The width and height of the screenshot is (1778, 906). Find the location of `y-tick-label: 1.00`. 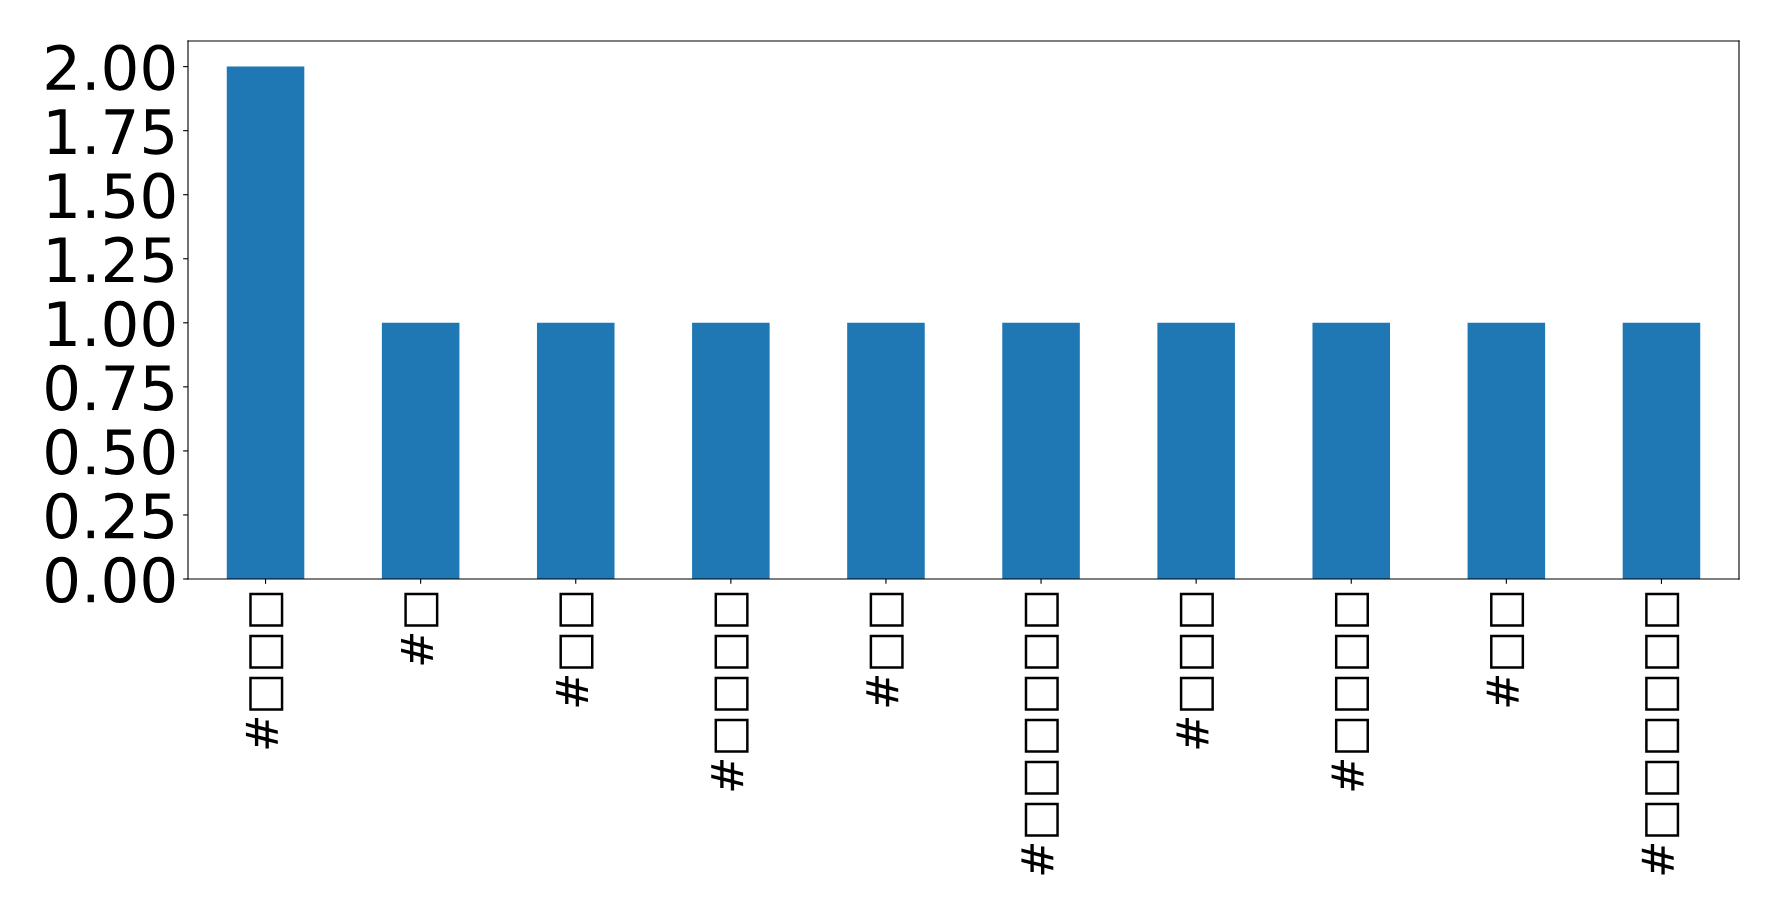

y-tick-label: 1.00 is located at coordinates (111, 323).